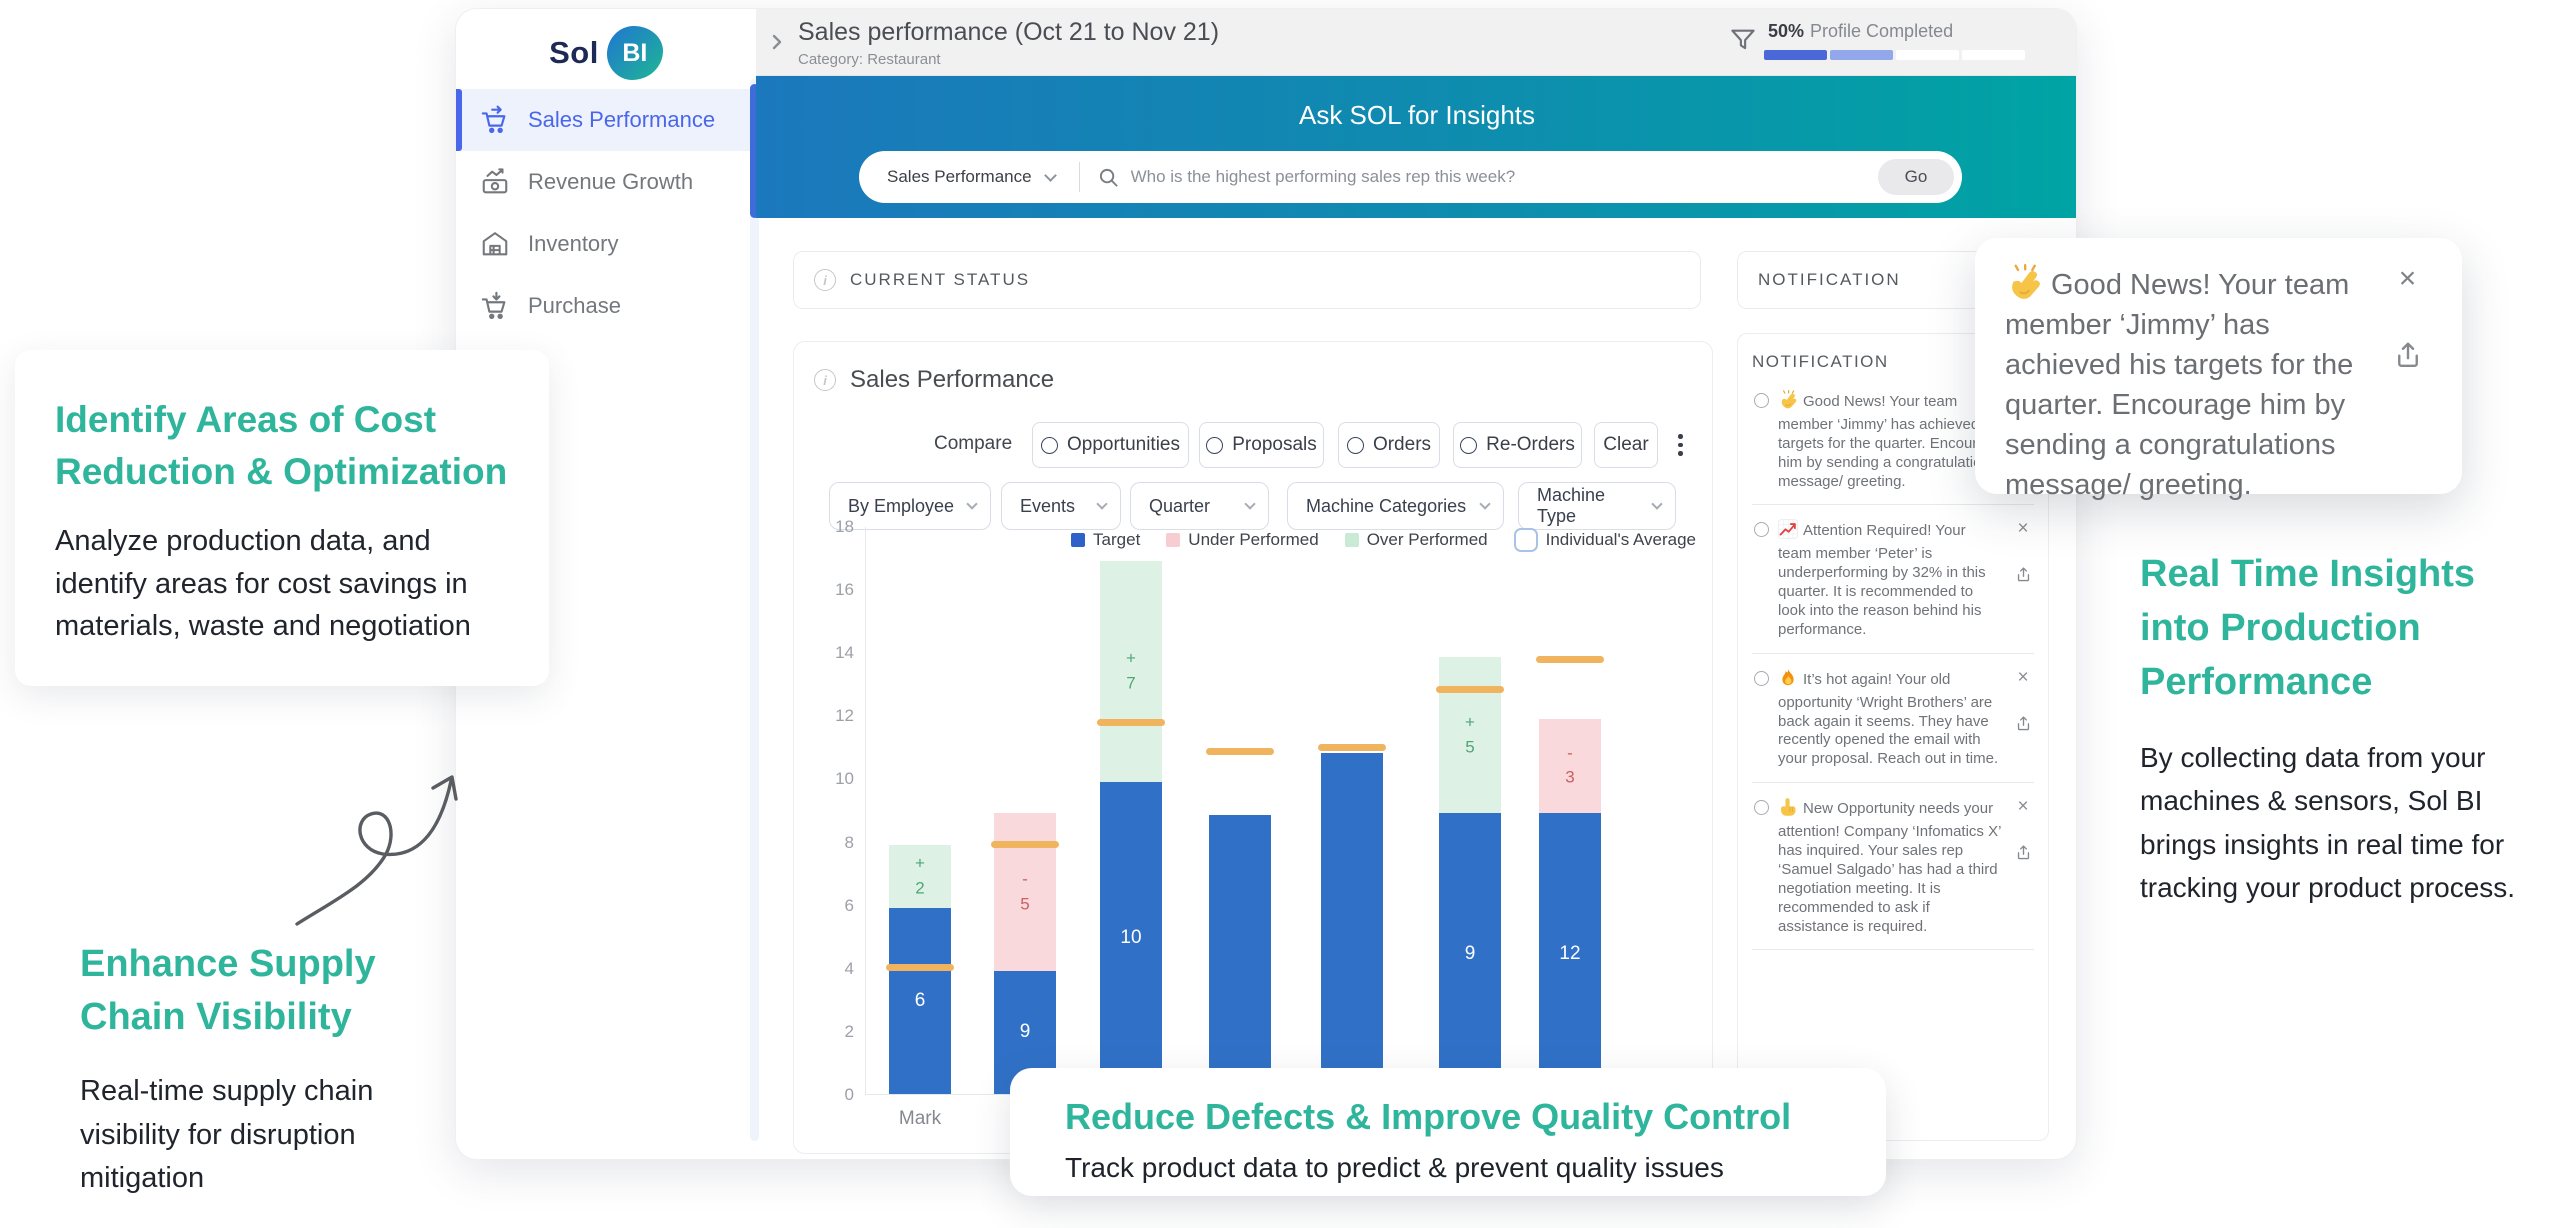 The image size is (2550, 1228). I want to click on compare-option-proposals: Proposals, so click(1261, 445).